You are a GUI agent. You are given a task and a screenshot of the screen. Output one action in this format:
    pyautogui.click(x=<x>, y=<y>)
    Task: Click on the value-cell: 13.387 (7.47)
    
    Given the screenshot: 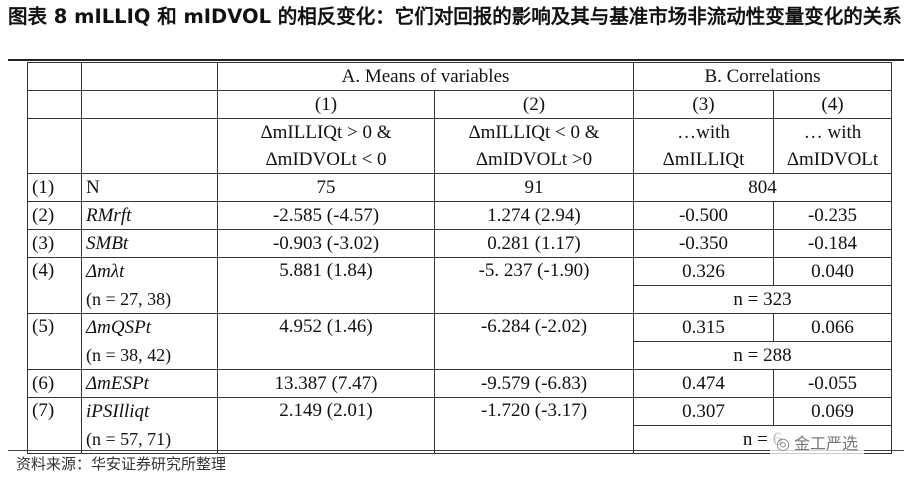 What is the action you would take?
    pyautogui.click(x=326, y=383)
    